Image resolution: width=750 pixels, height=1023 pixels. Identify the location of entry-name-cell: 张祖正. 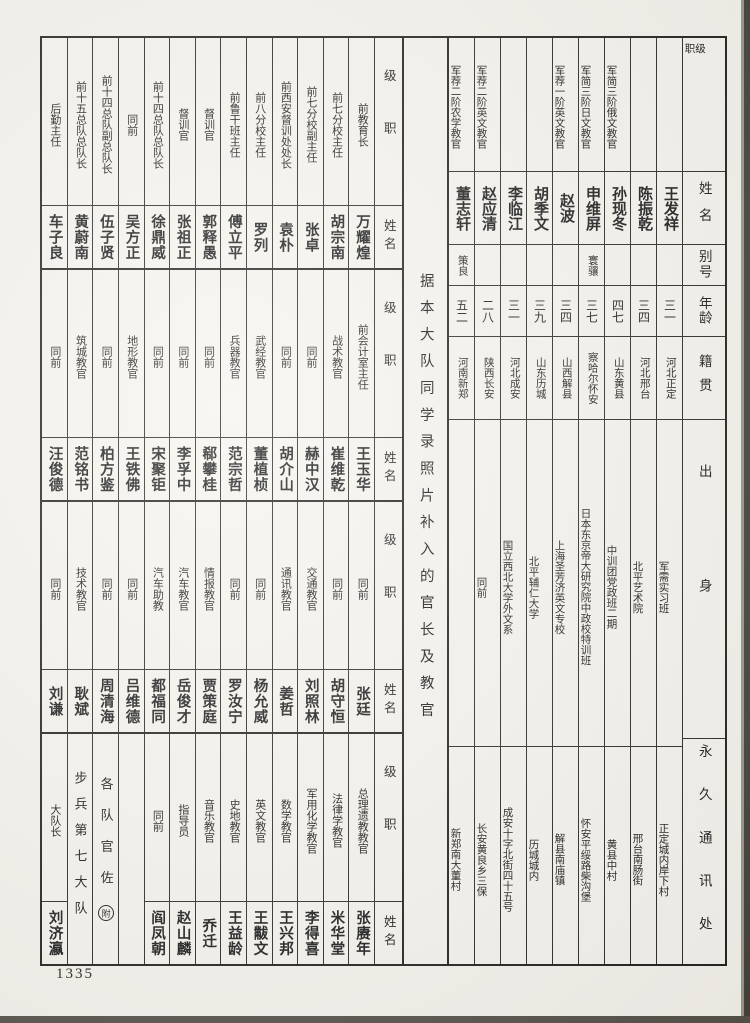
(182, 236).